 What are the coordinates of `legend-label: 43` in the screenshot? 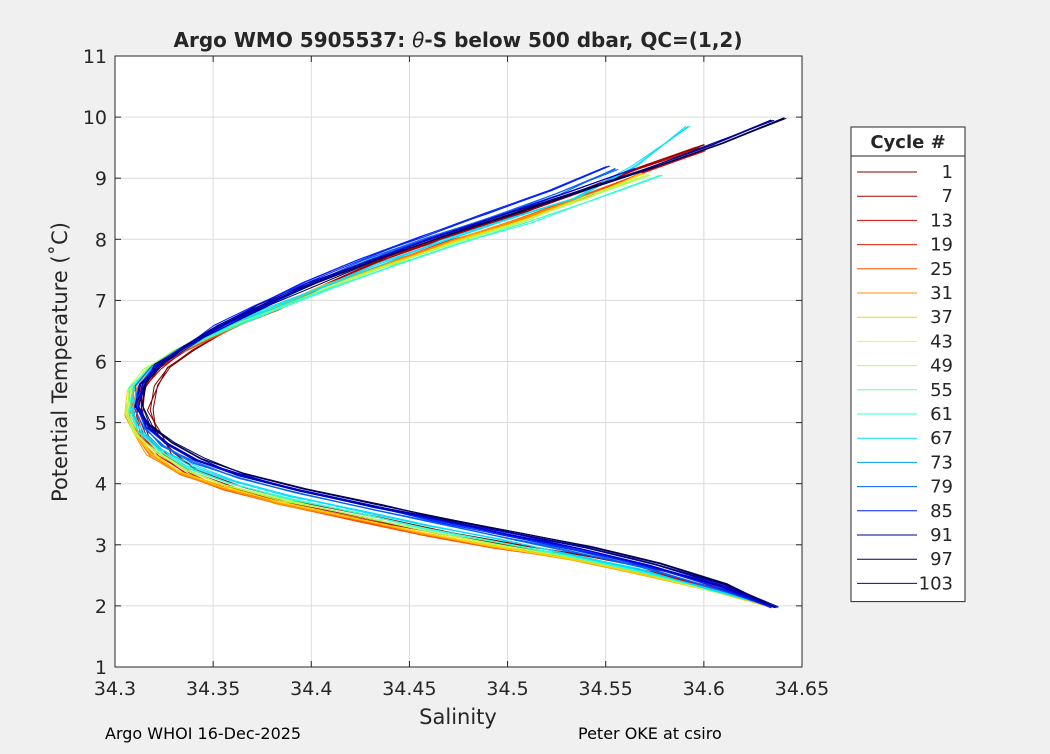 It's located at (941, 341).